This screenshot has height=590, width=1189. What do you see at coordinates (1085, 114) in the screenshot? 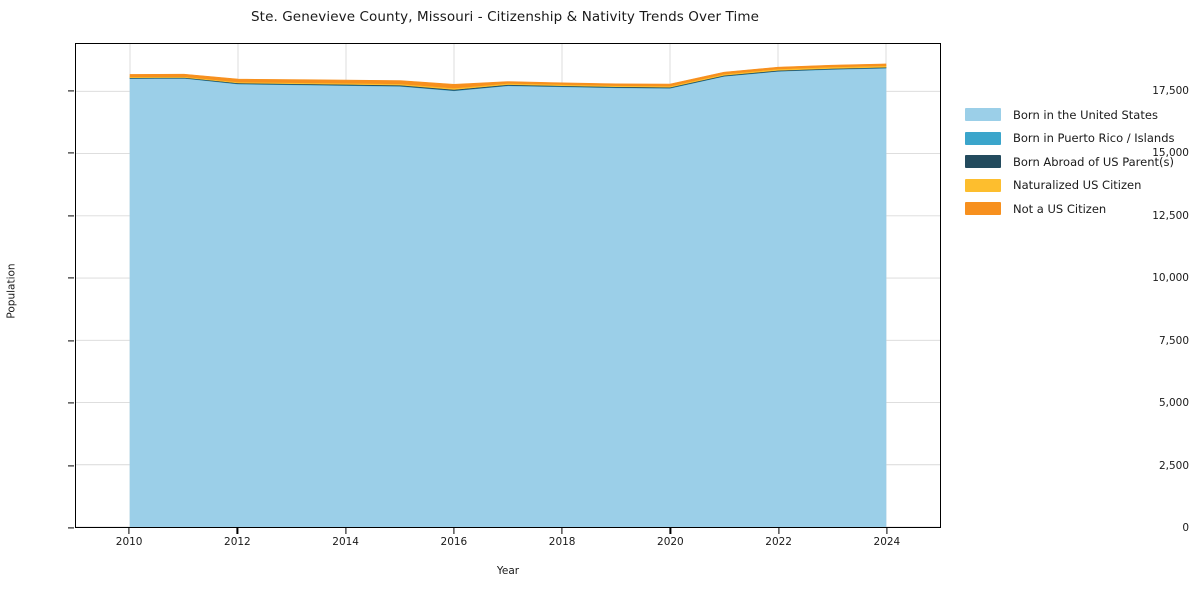
I see `legend-item-label: Born in the United States` at bounding box center [1085, 114].